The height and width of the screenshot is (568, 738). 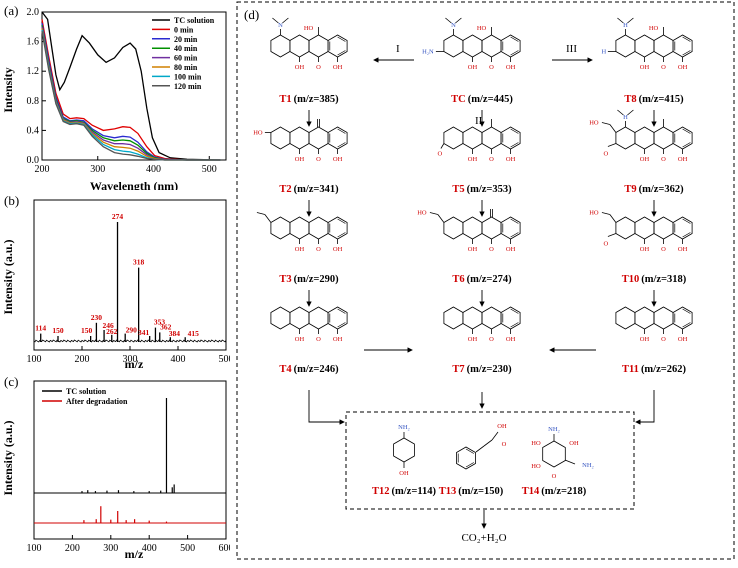 What do you see at coordinates (285, 279) in the screenshot?
I see `product-id-T3: T3` at bounding box center [285, 279].